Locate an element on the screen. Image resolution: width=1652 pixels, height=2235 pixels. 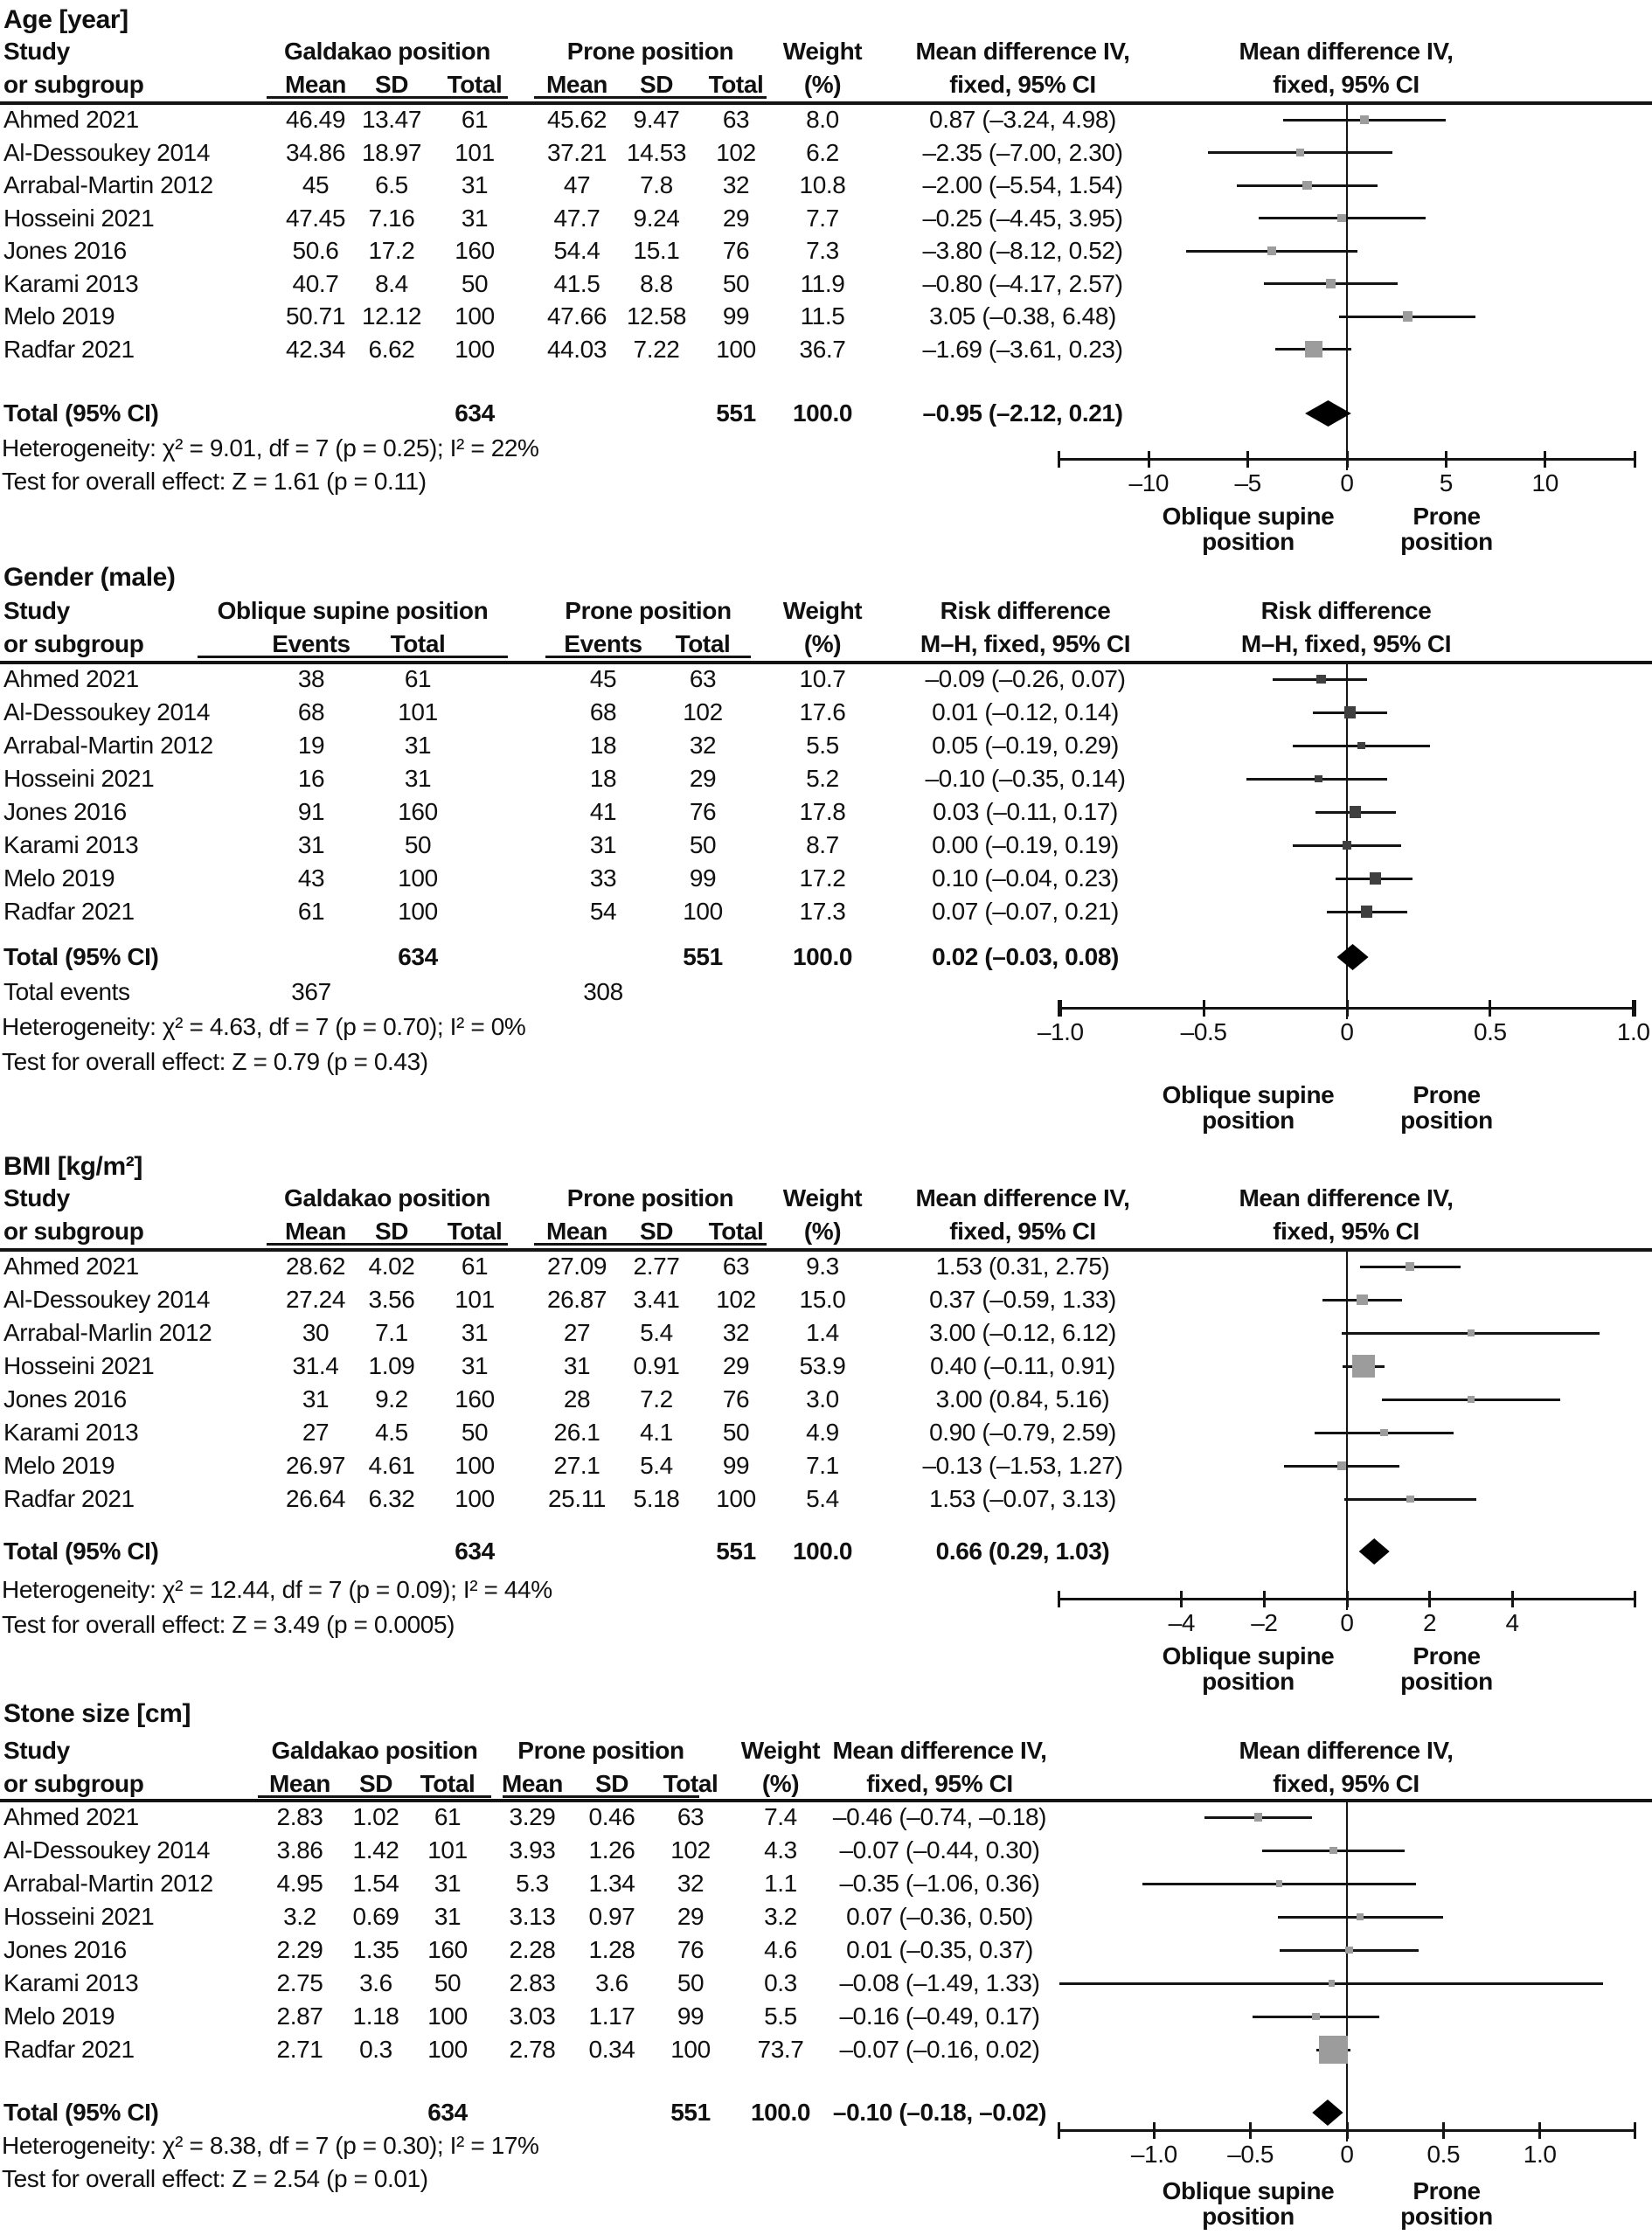
study-name: Karami 2013 is located at coordinates (71, 844).